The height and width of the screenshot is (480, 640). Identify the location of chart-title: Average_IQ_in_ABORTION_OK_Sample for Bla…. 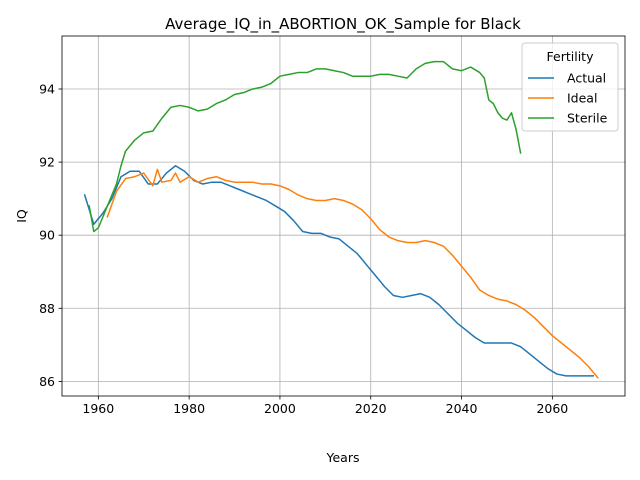
(343, 24).